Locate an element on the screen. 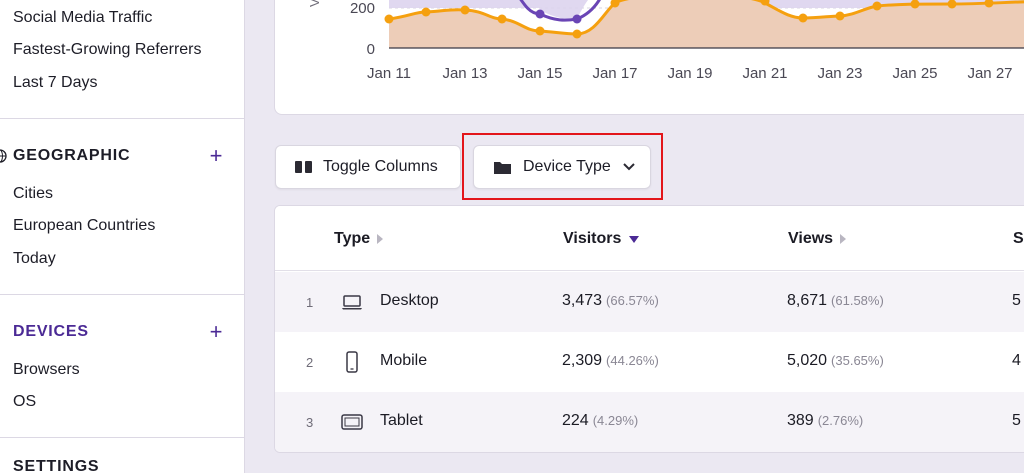 This screenshot has height=473, width=1024. sidebar-heading-settings: SETTINGS is located at coordinates (56, 465).